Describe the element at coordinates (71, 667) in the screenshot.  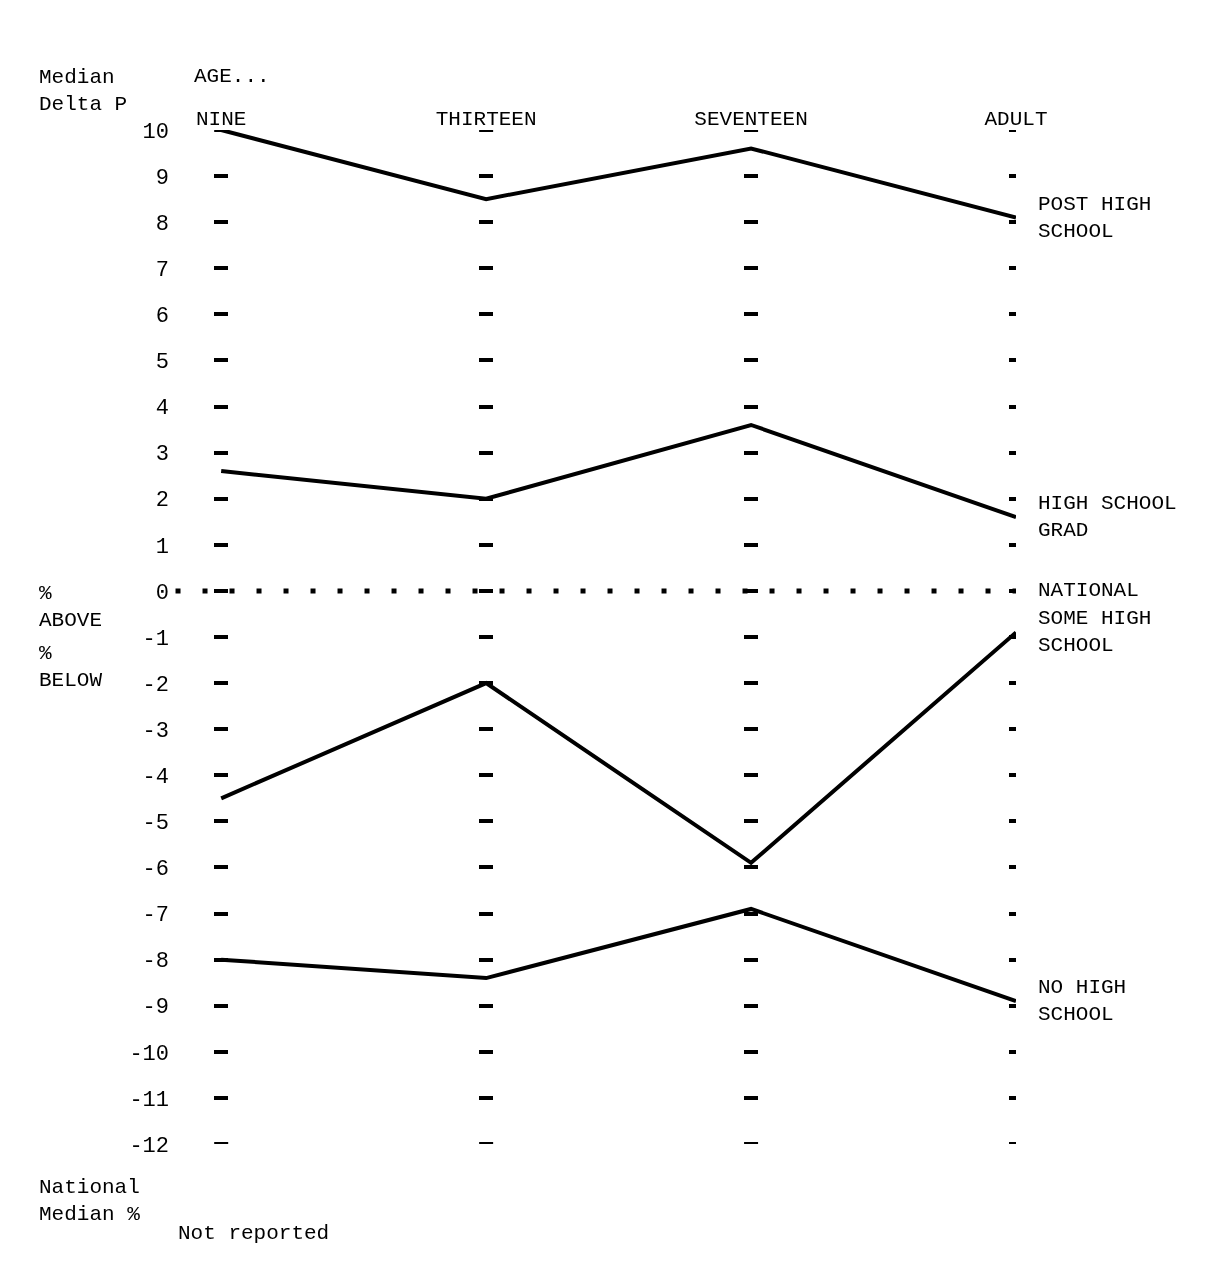
I see `text: % BELOW` at that location.